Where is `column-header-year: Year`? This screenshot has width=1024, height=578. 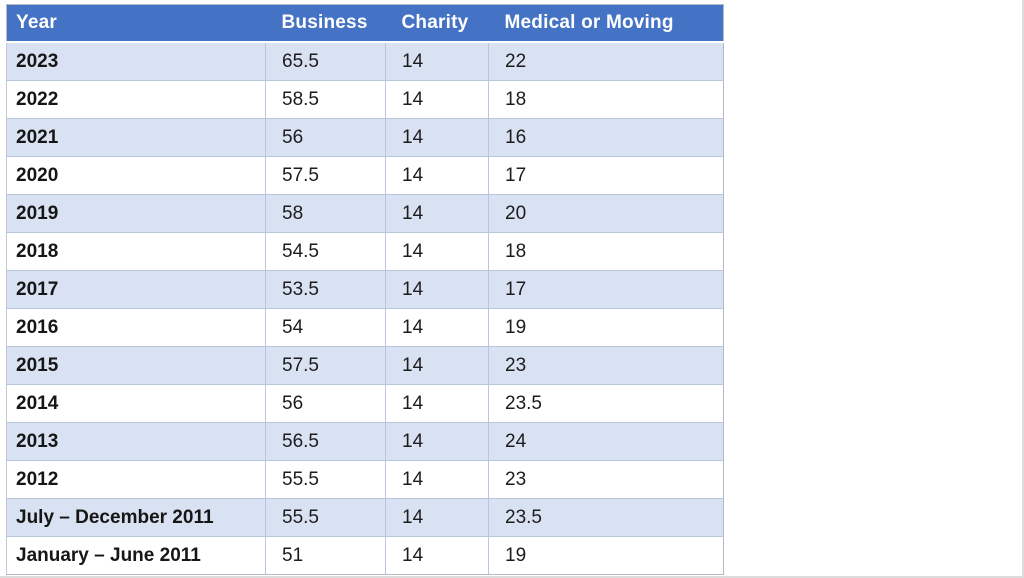
column-header-year: Year is located at coordinates (136, 23).